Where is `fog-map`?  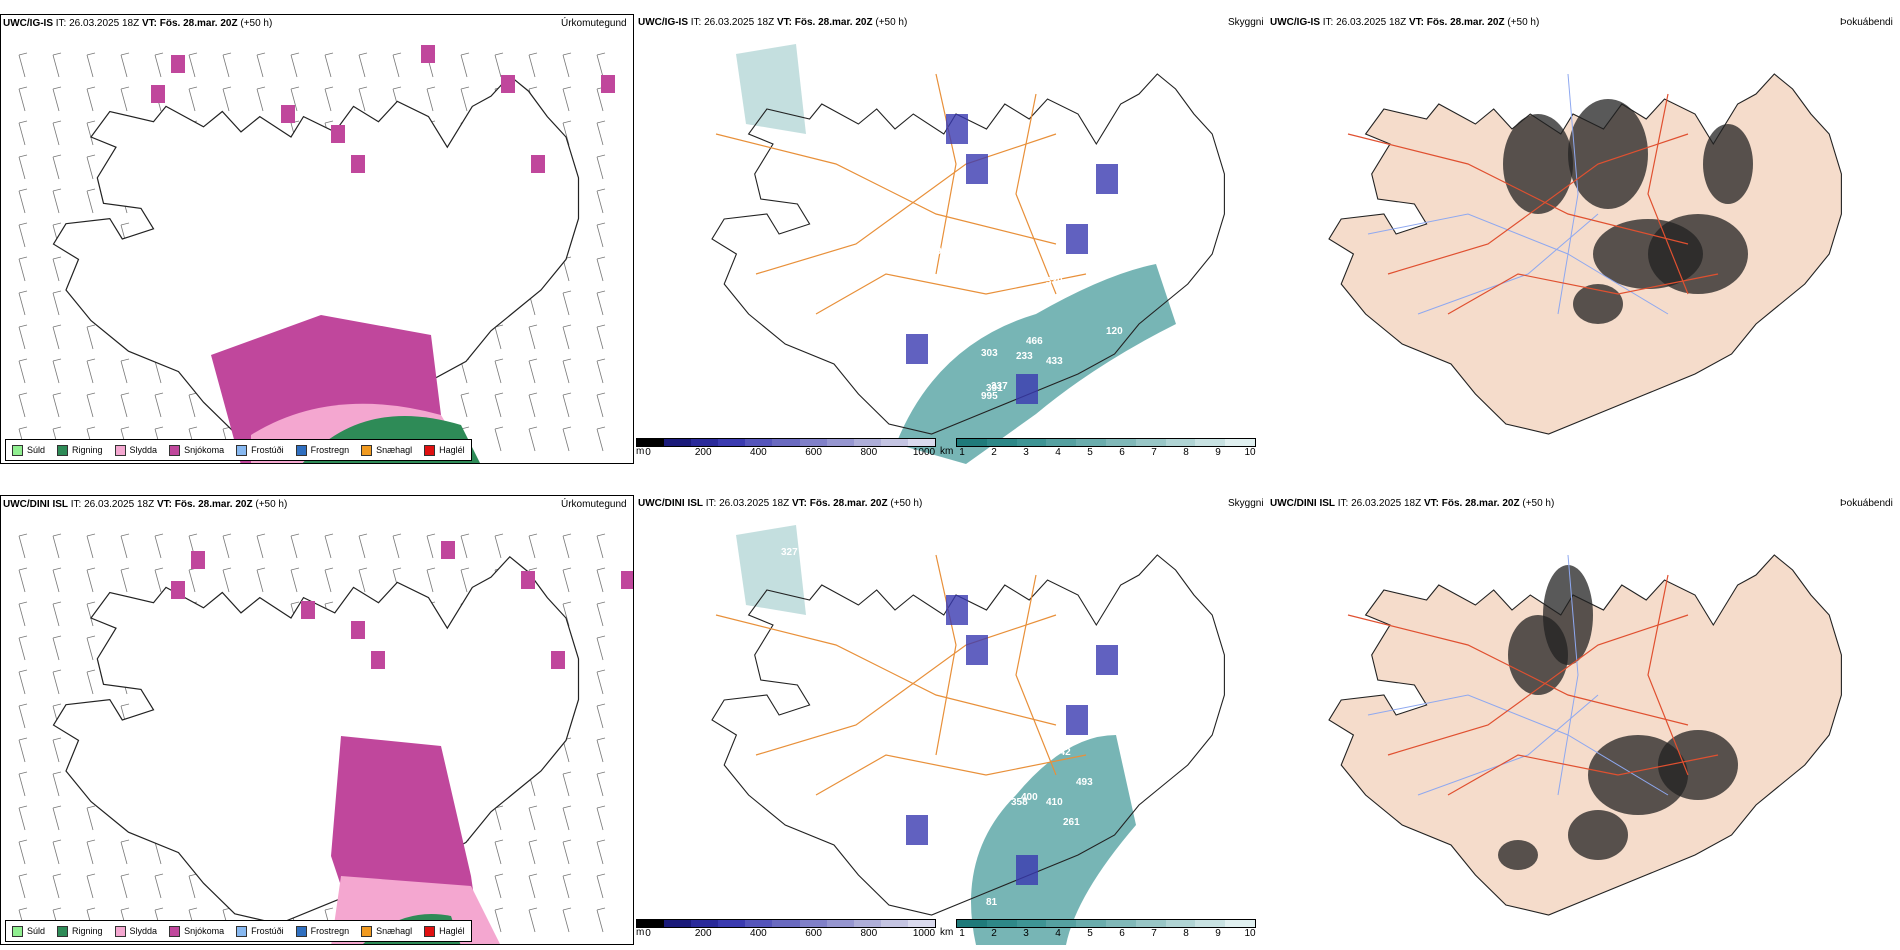 fog-map is located at coordinates (1585, 254).